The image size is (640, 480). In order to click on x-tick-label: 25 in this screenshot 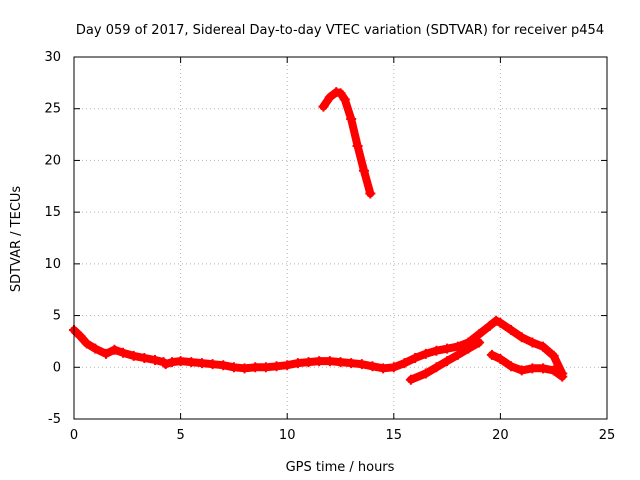, I will do `click(607, 435)`.